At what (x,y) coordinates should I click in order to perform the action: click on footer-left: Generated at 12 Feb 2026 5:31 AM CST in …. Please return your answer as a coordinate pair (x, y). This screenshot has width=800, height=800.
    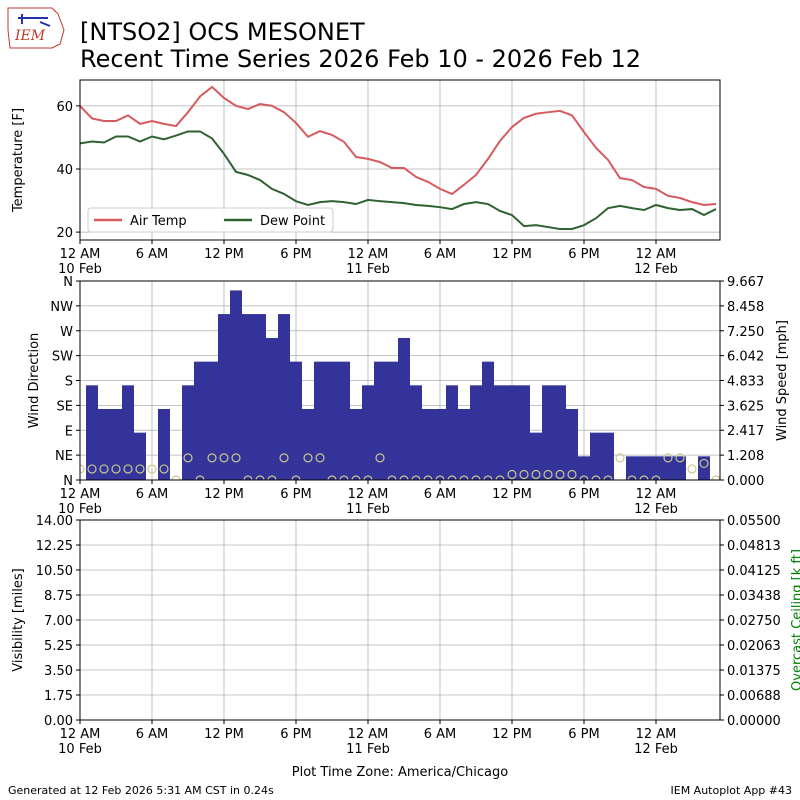
    Looking at the image, I should click on (141, 790).